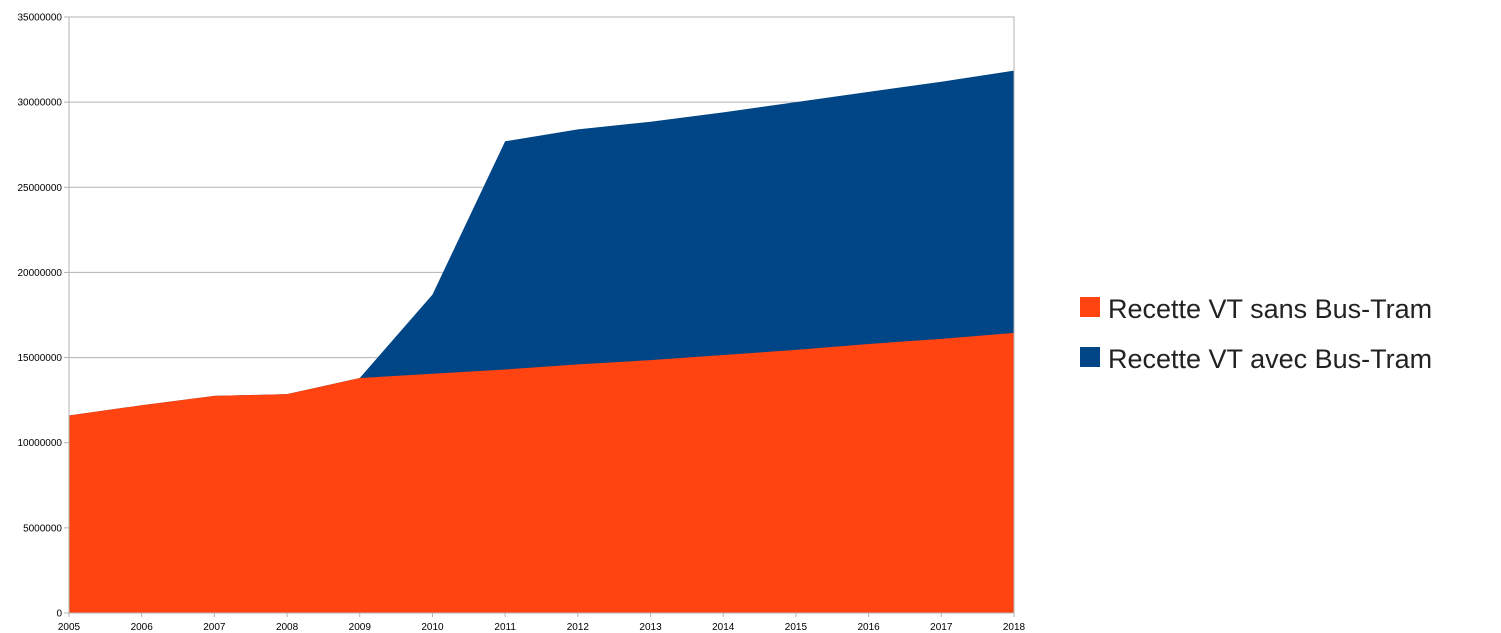  What do you see at coordinates (42, 528) in the screenshot?
I see `y-tick-label-1: 5000000` at bounding box center [42, 528].